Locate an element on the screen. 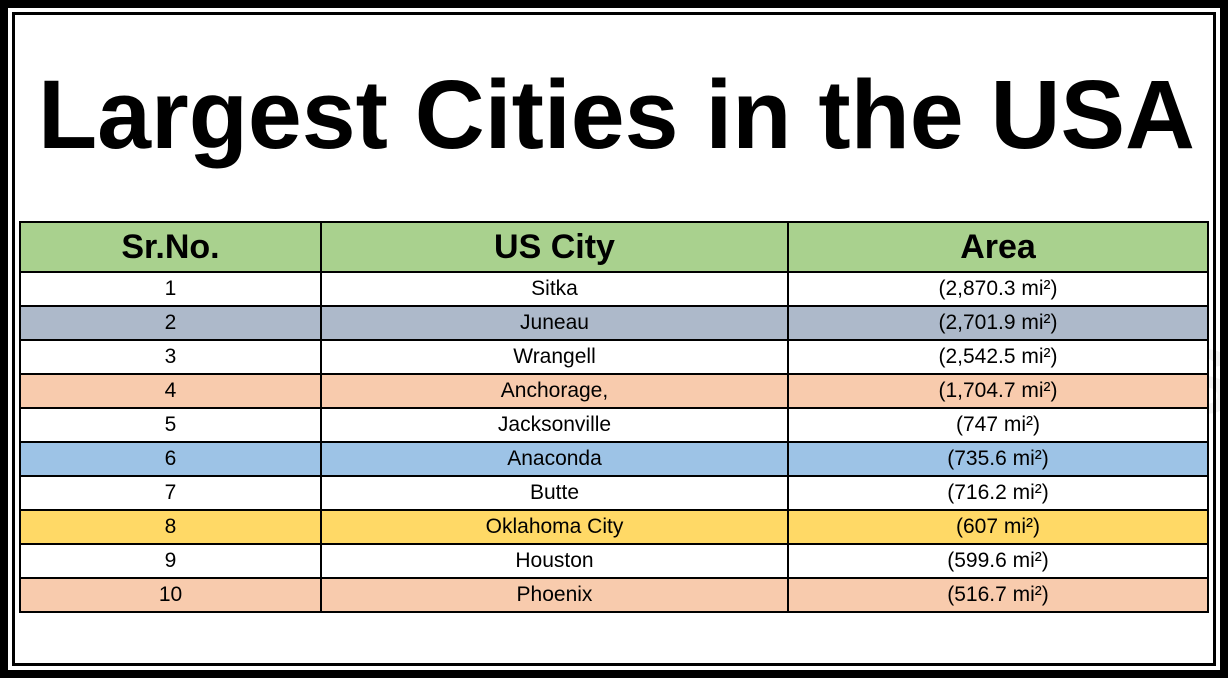 Image resolution: width=1228 pixels, height=678 pixels. table-cell: 1 is located at coordinates (170, 289).